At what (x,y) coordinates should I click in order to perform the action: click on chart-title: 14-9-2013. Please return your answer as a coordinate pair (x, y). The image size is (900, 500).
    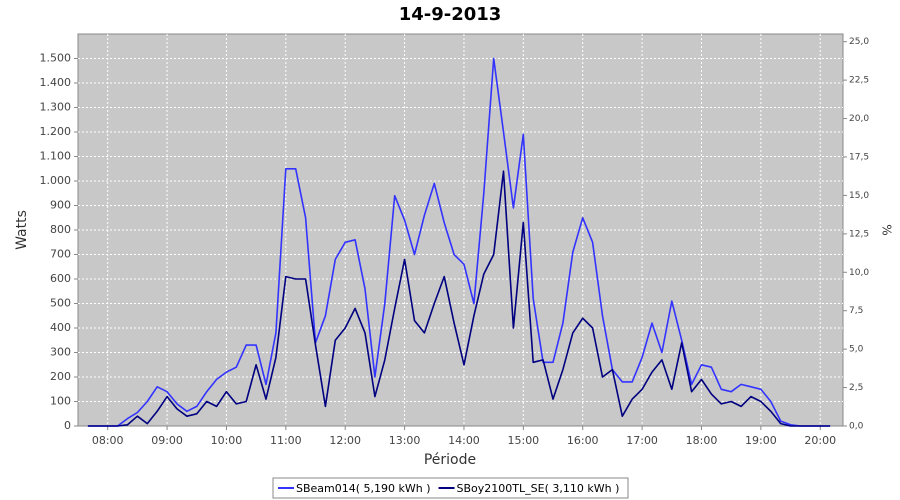
    Looking at the image, I should click on (450, 14).